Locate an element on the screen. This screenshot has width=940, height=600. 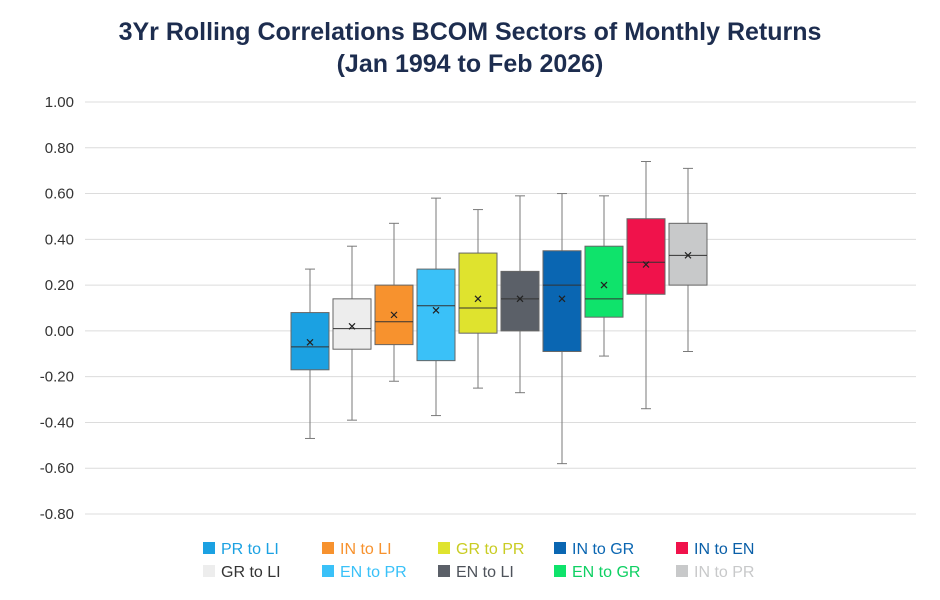
box-in-to-gr is located at coordinates (562, 329).